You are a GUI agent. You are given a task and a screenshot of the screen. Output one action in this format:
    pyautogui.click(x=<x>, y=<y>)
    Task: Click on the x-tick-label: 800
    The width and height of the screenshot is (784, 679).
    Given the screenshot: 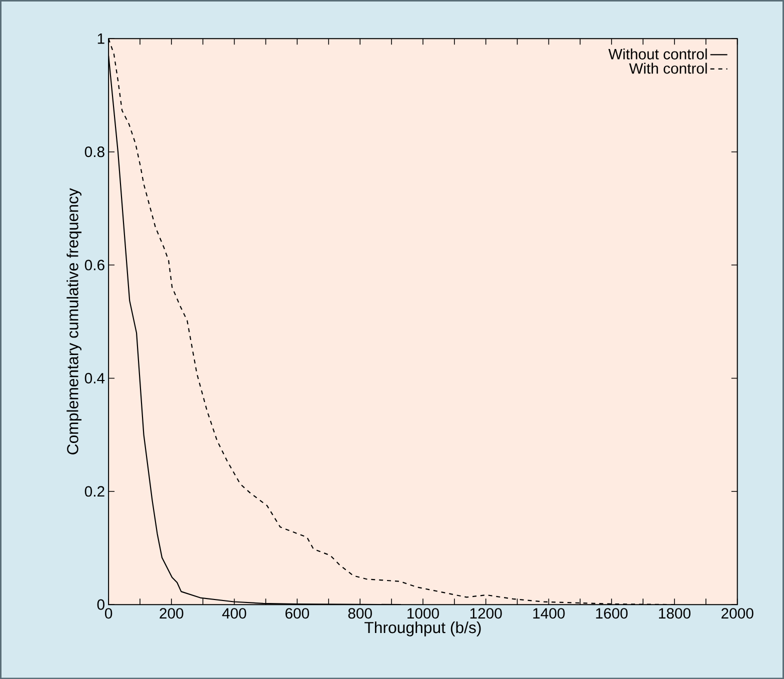 What is the action you would take?
    pyautogui.click(x=360, y=613)
    